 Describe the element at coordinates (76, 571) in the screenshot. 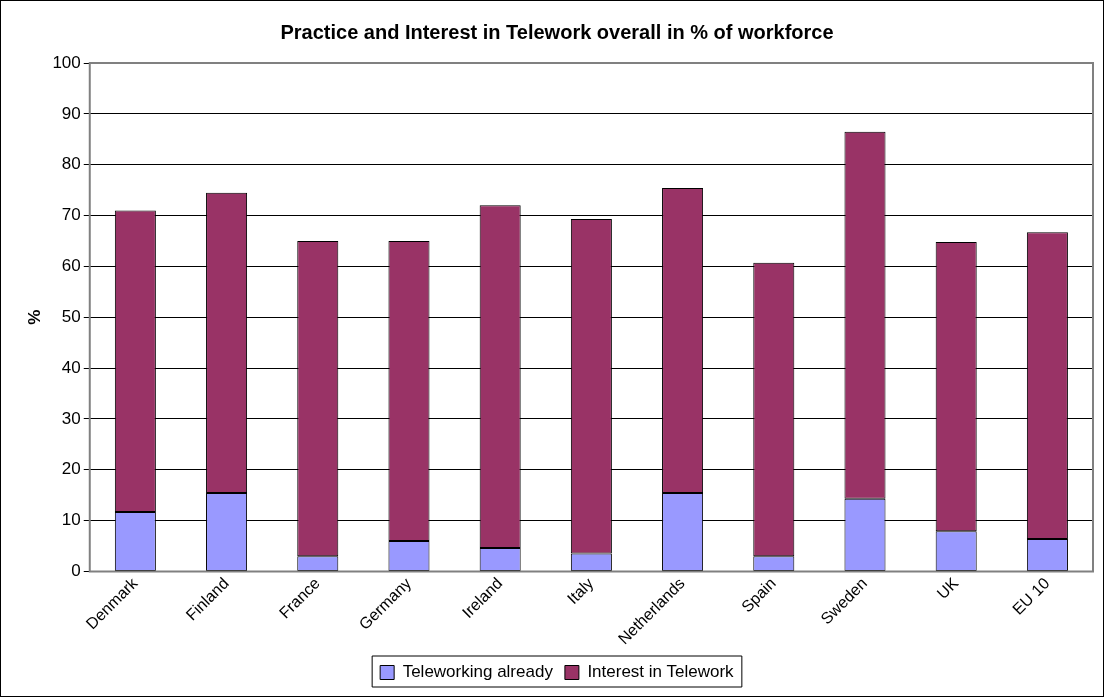

I see `y-tick-label: 0` at that location.